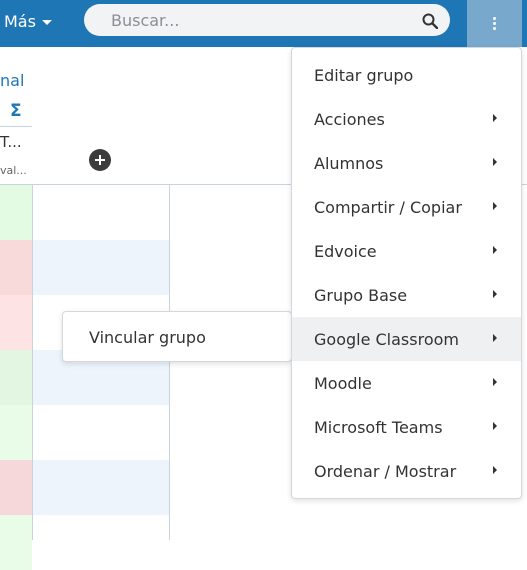 This screenshot has height=570, width=527. I want to click on menu-item-label: Compartir / Copiar, so click(388, 207).